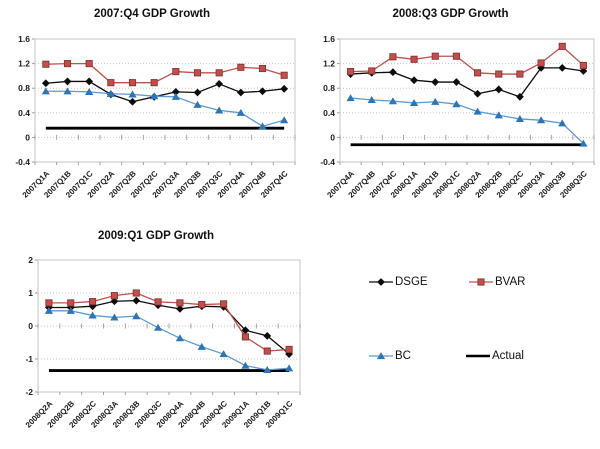  I want to click on actual-line-marker-icon, so click(478, 356).